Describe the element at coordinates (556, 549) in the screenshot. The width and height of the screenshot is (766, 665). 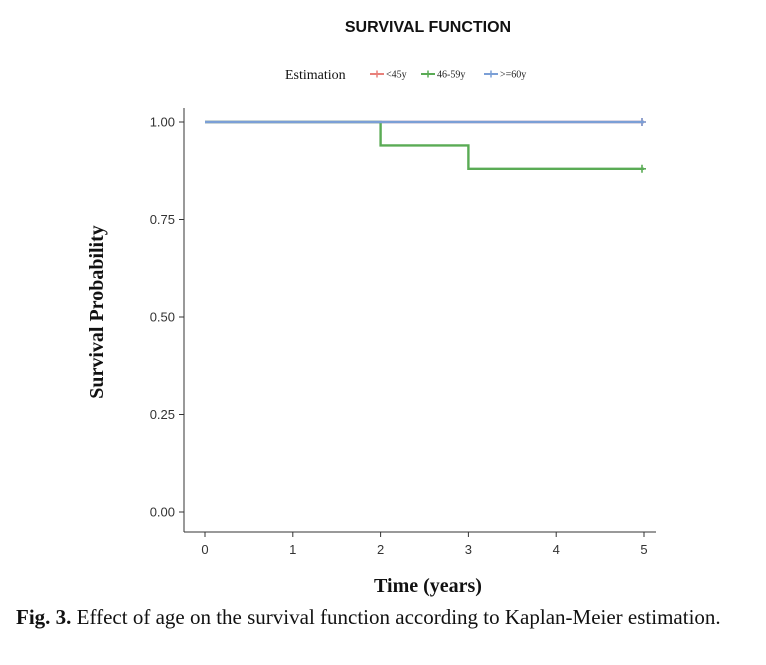
I see `x-tick-label: 4` at that location.